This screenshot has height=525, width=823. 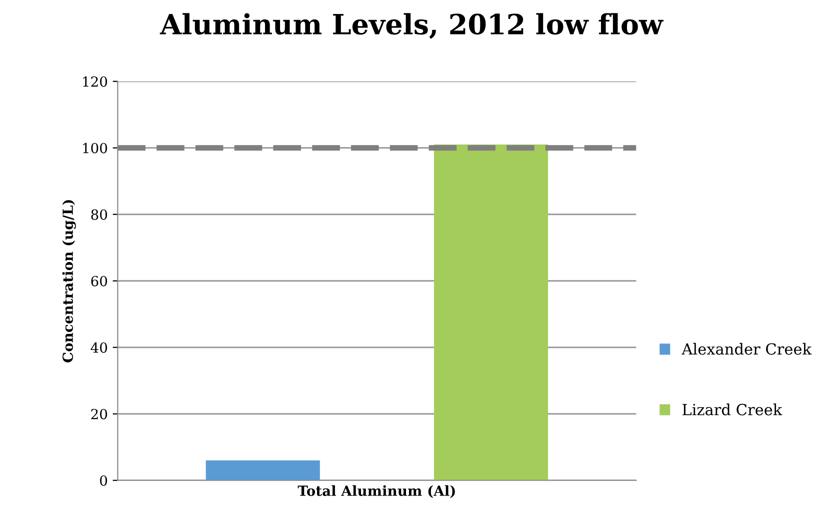 What do you see at coordinates (69, 281) in the screenshot?
I see `y-axis-title: Concentration (ug/L)` at bounding box center [69, 281].